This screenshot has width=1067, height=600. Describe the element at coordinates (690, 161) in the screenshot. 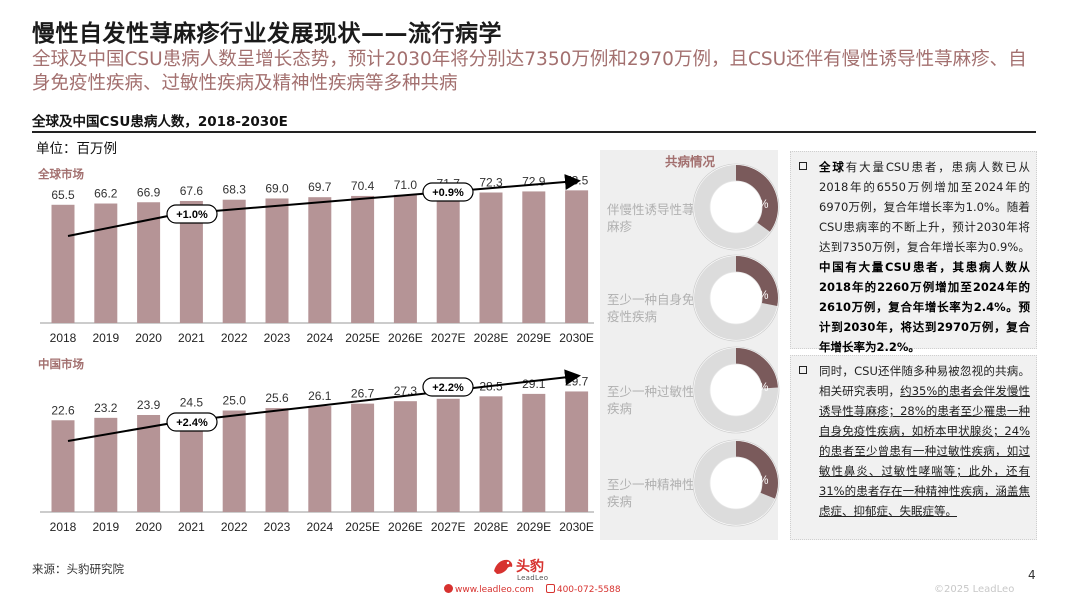

I see `comorbidity-title: 共病情况` at that location.